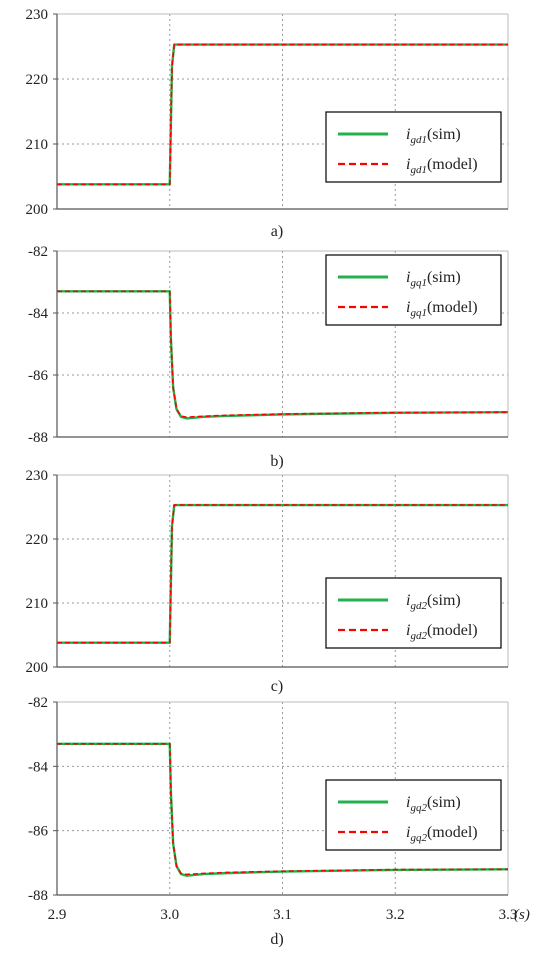 The width and height of the screenshot is (550, 956). What do you see at coordinates (282, 915) in the screenshot?
I see `x-tick-label: 3.1` at bounding box center [282, 915].